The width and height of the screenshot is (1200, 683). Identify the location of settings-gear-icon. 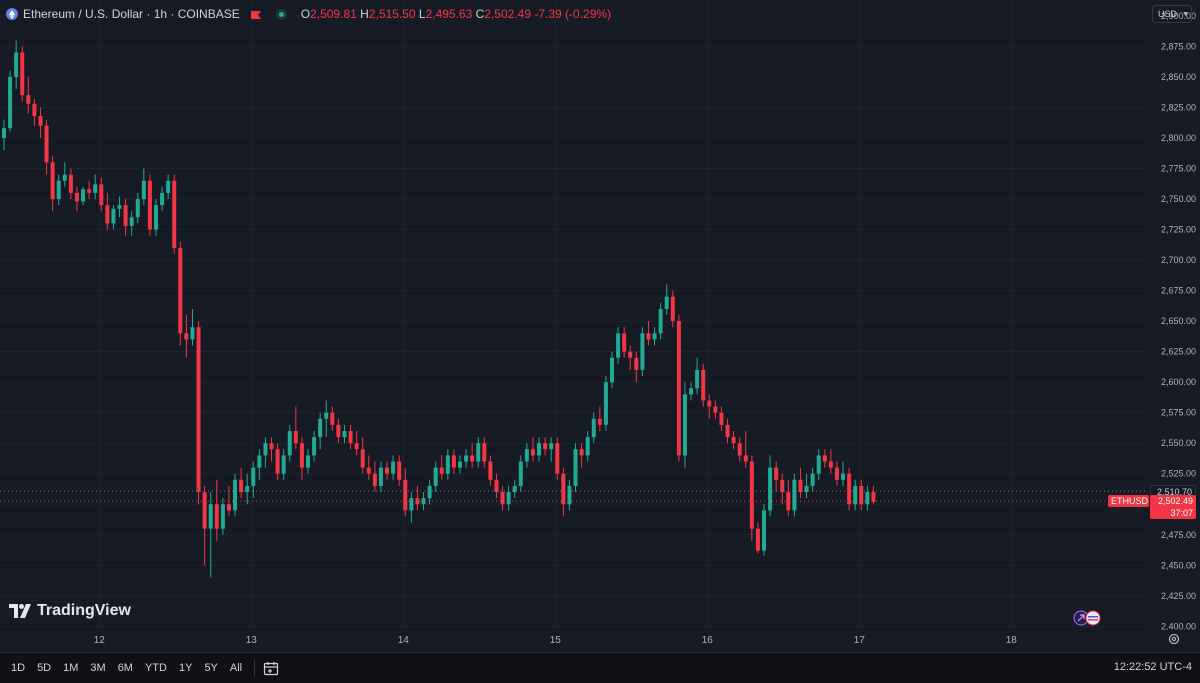
(1174, 639).